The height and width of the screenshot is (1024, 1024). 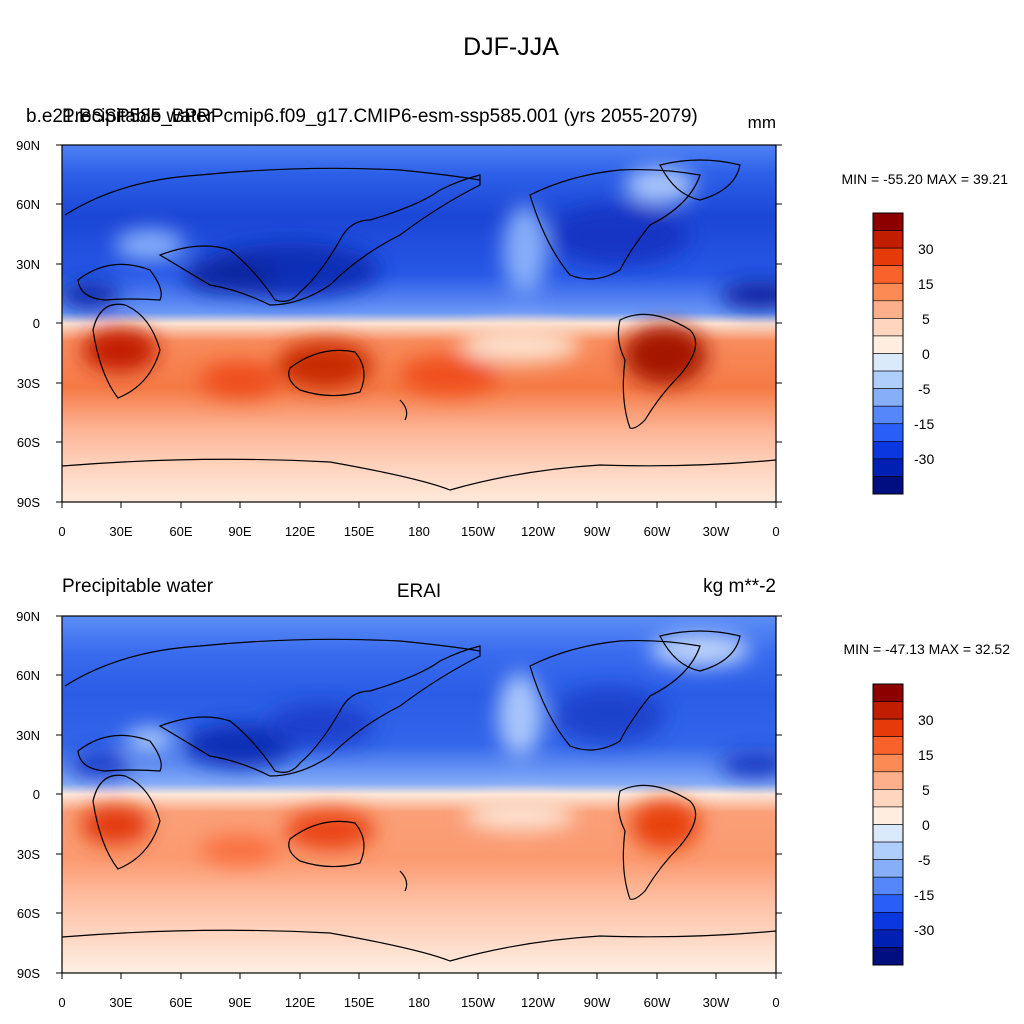 What do you see at coordinates (538, 531) in the screenshot?
I see `lon-tick-label: 120W` at bounding box center [538, 531].